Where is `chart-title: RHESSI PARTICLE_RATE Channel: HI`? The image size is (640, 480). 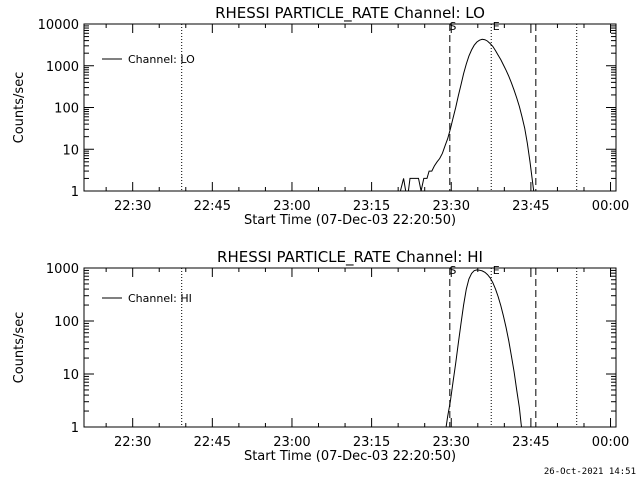 chart-title: RHESSI PARTICLE_RATE Channel: HI is located at coordinates (350, 257).